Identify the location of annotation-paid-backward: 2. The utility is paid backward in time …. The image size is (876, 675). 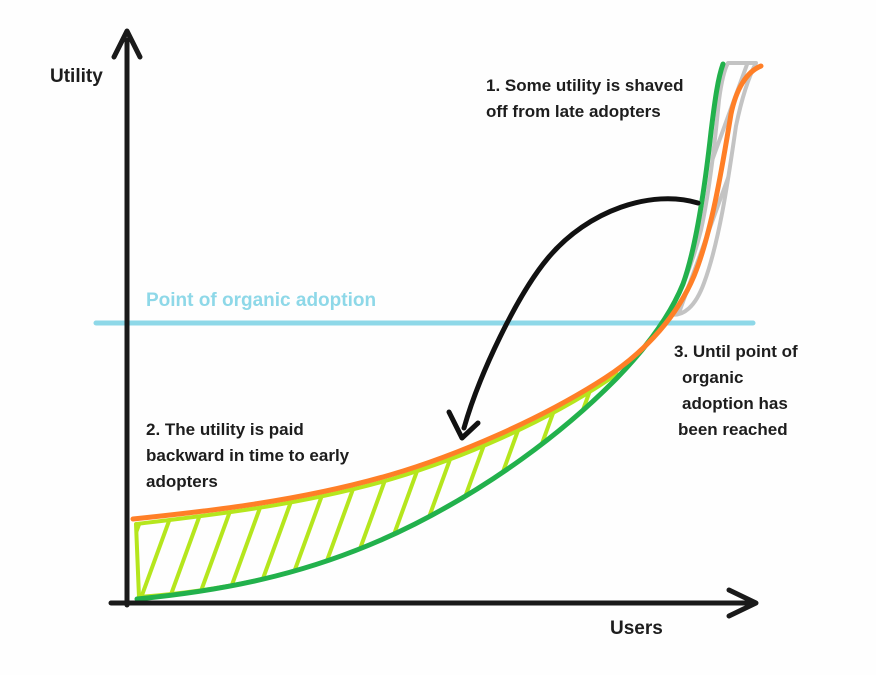
(247, 456).